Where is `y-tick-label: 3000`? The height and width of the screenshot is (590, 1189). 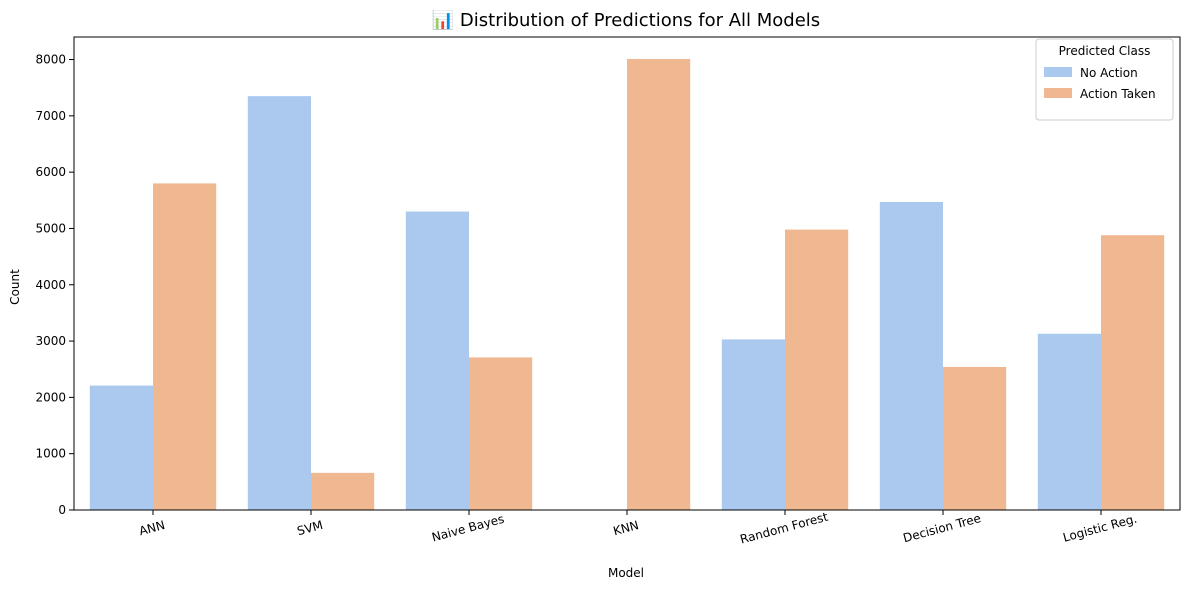
y-tick-label: 3000 is located at coordinates (50, 341).